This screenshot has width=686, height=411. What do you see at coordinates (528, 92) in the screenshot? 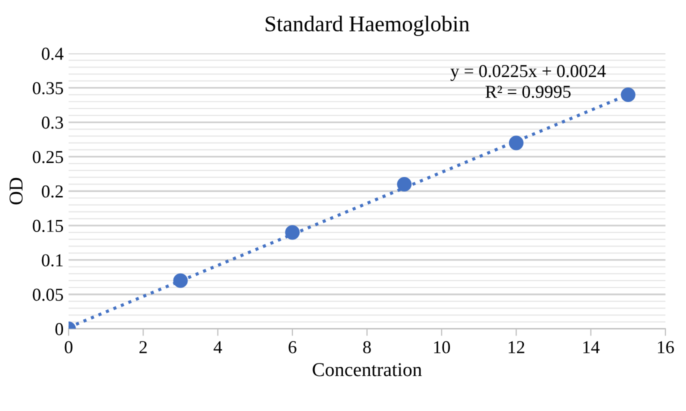
I see `annotation: R² = 0.9995` at bounding box center [528, 92].